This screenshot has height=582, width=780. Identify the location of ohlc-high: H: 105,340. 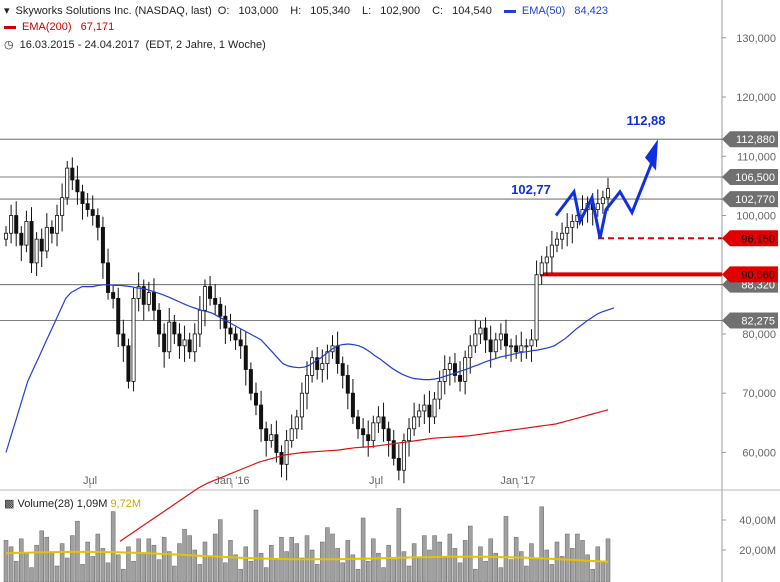
(320, 11).